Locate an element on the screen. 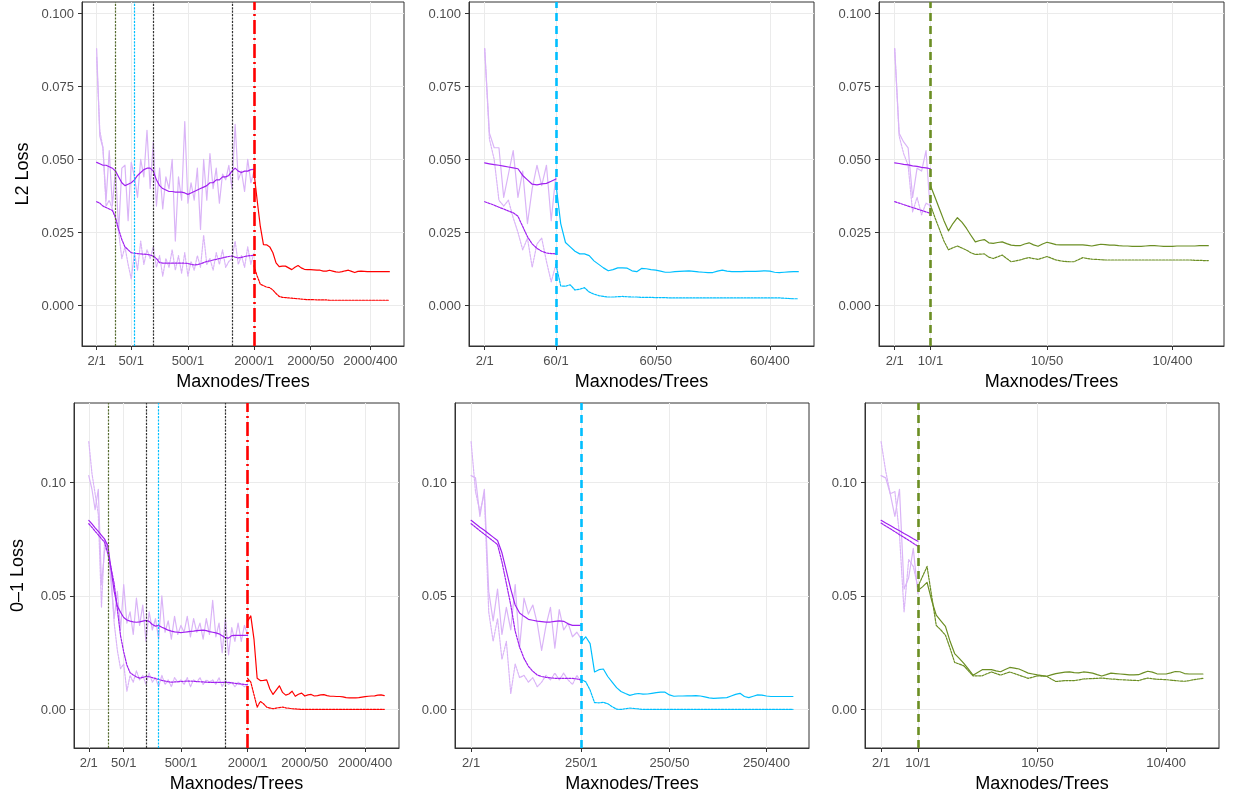 Image resolution: width=1233 pixels, height=797 pixels. x-tick-label: 60/50 is located at coordinates (656, 360).